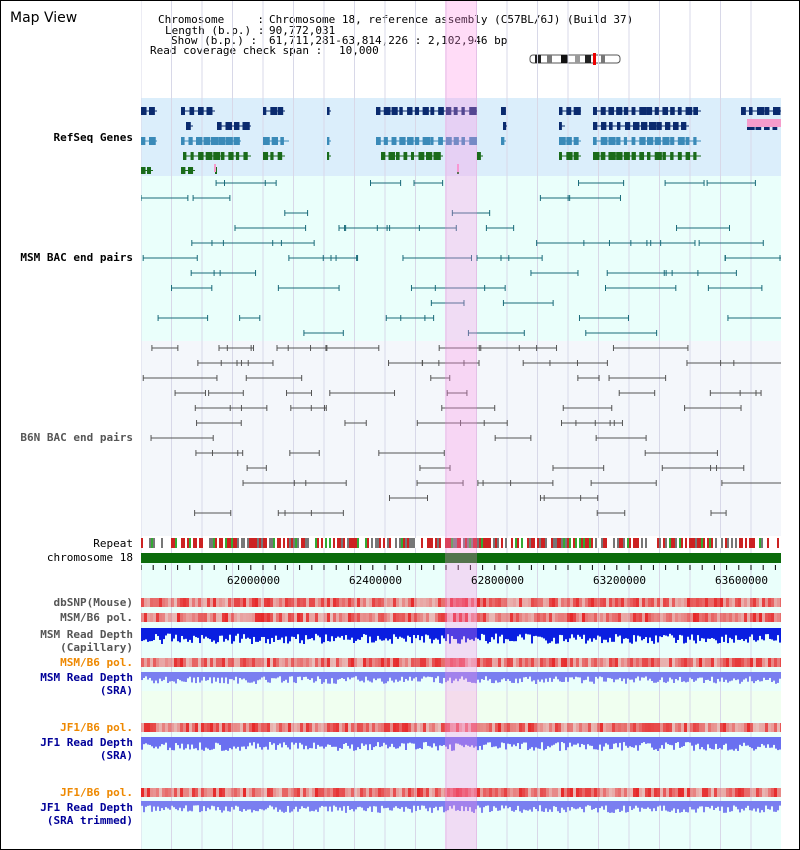 Image resolution: width=800 pixels, height=850 pixels. Describe the element at coordinates (89, 820) in the screenshot. I see `jf1-depth-trim-sub: (SRA trimmed)` at that location.